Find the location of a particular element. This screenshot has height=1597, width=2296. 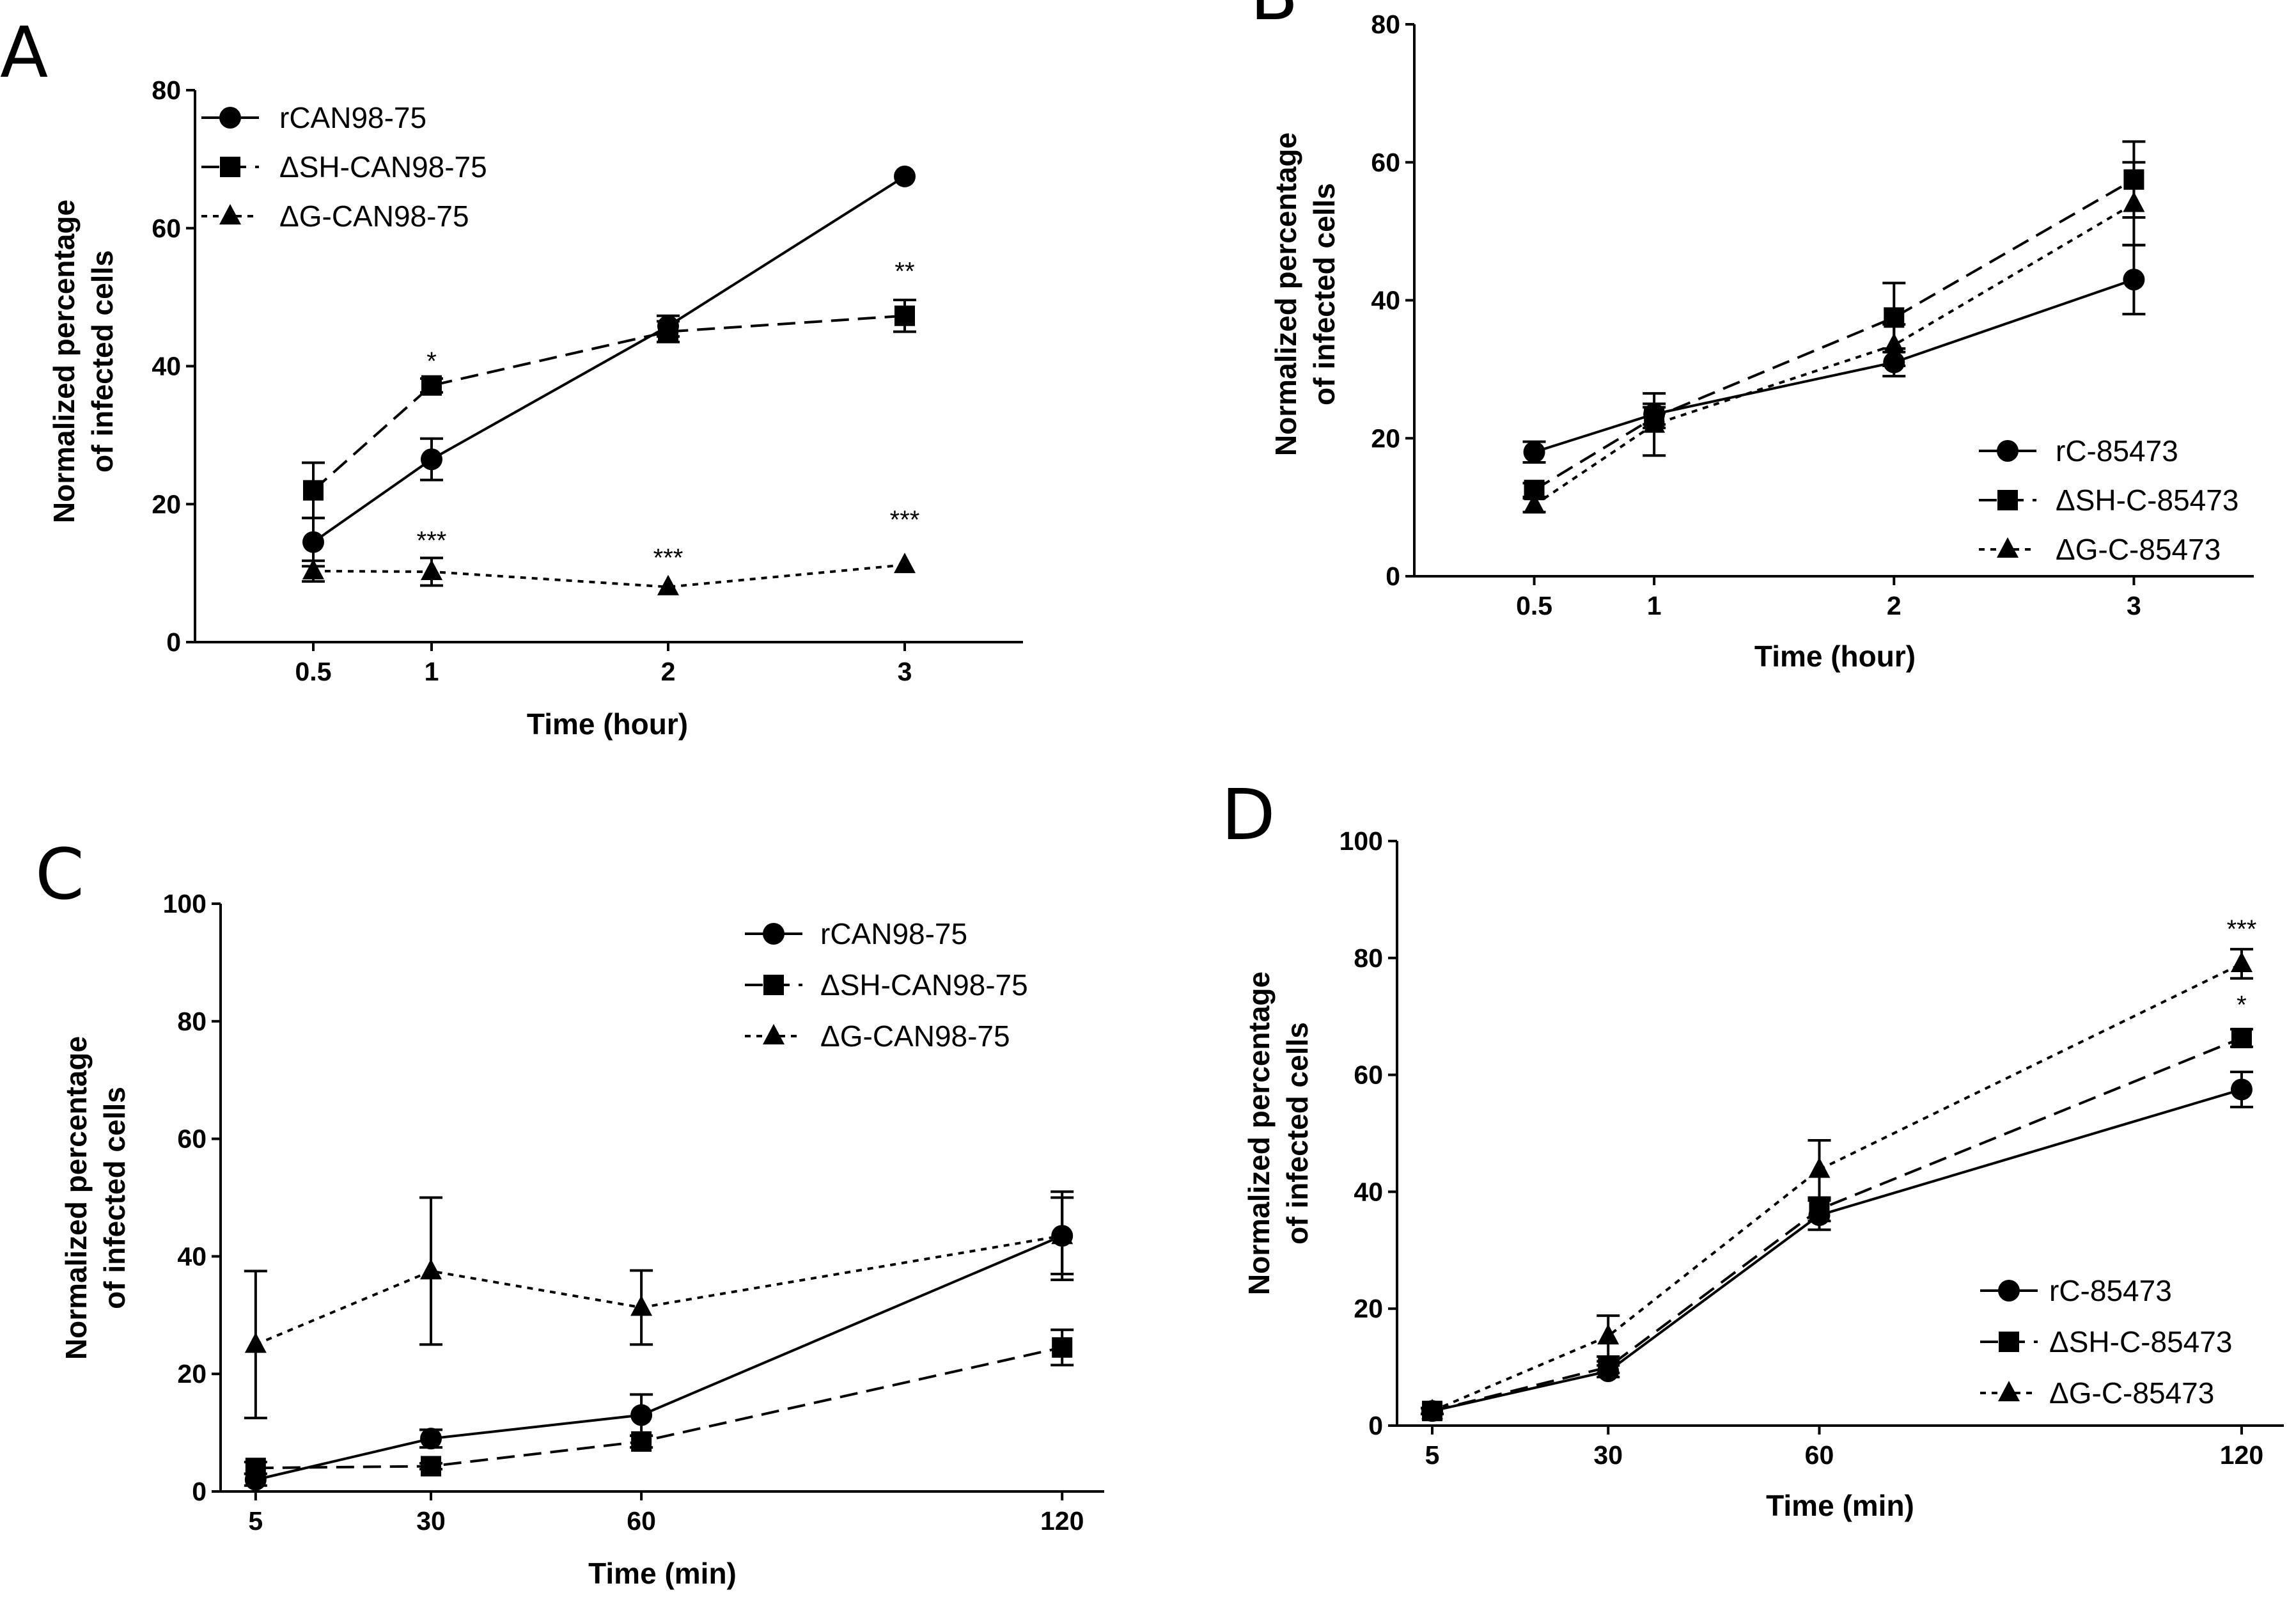

x-axis-title: Time (hour) is located at coordinates (1835, 656).